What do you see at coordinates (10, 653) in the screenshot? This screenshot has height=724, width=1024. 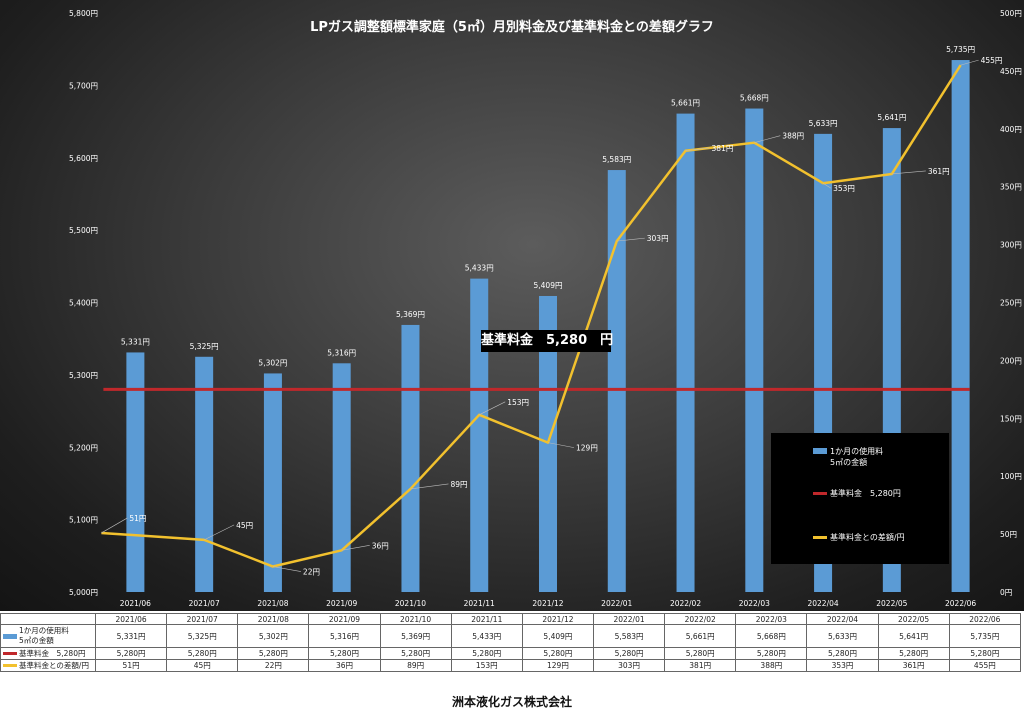 I see `table-red-line-swatch` at bounding box center [10, 653].